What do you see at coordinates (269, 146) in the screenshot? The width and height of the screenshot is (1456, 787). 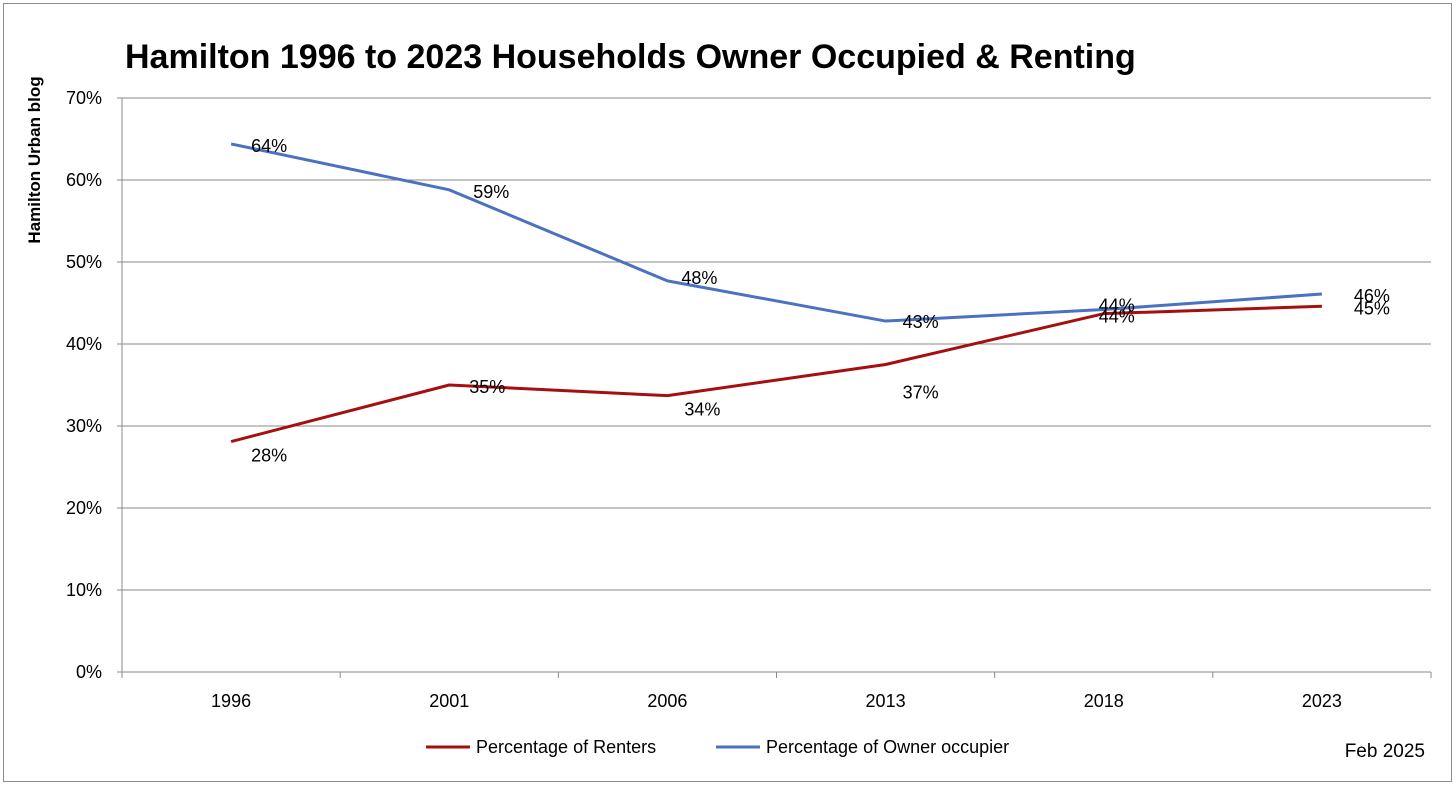 I see `data-label: 64%` at bounding box center [269, 146].